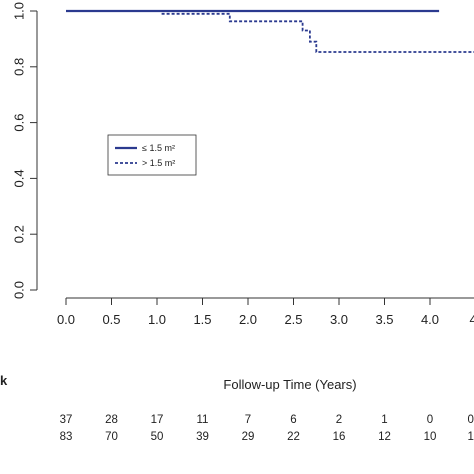  What do you see at coordinates (202, 319) in the screenshot?
I see `x-tick-label: 1.5` at bounding box center [202, 319].